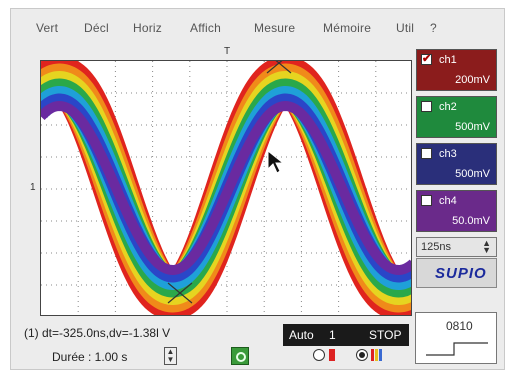 The height and width of the screenshot is (378, 513). Describe the element at coordinates (47, 28) in the screenshot. I see `menu-vert: Vert` at that location.